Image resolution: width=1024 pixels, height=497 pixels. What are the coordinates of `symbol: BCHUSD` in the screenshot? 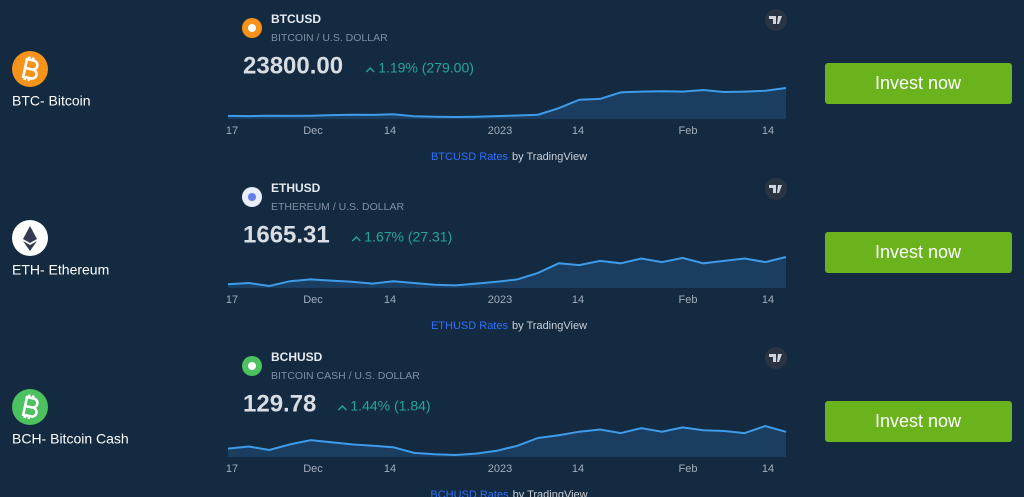 It's located at (297, 357).